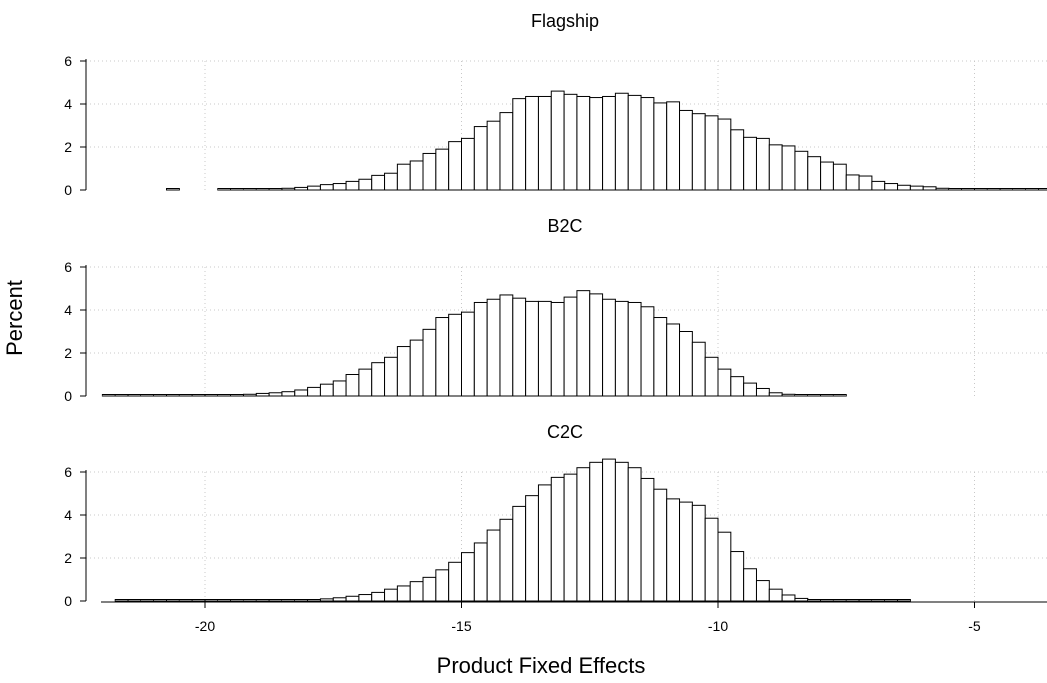 Image resolution: width=1047 pixels, height=683 pixels. What do you see at coordinates (68, 104) in the screenshot?
I see `y-tick-label: 4` at bounding box center [68, 104].